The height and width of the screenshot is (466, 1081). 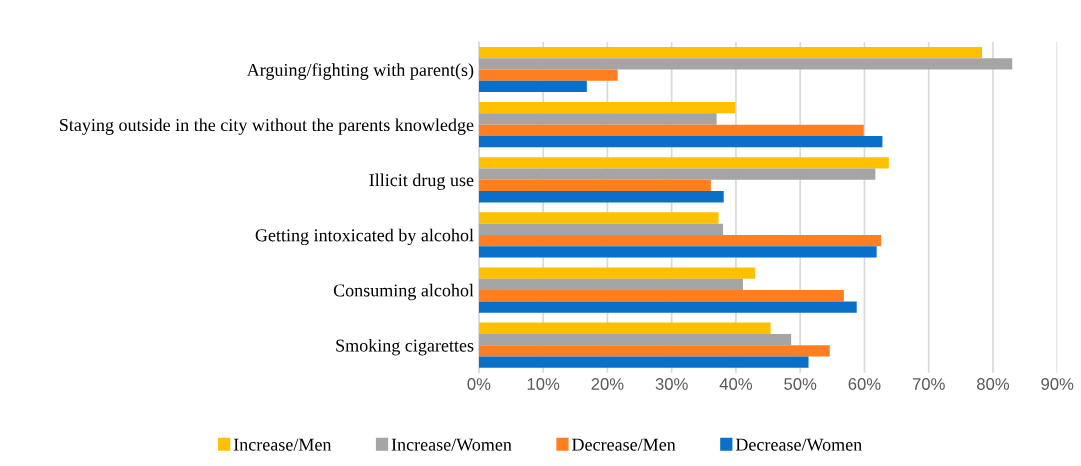 What do you see at coordinates (267, 126) in the screenshot?
I see `y-tick-label: Staying outside in the city without the parents knowledge` at bounding box center [267, 126].